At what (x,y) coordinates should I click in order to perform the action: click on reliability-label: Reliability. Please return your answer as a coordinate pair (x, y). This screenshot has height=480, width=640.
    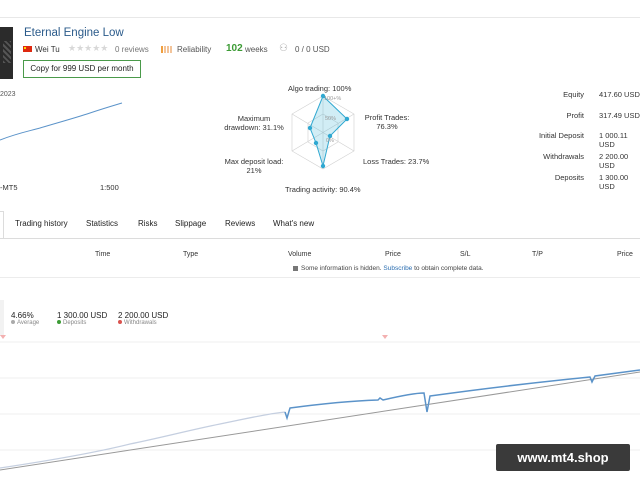
    Looking at the image, I should click on (194, 49).